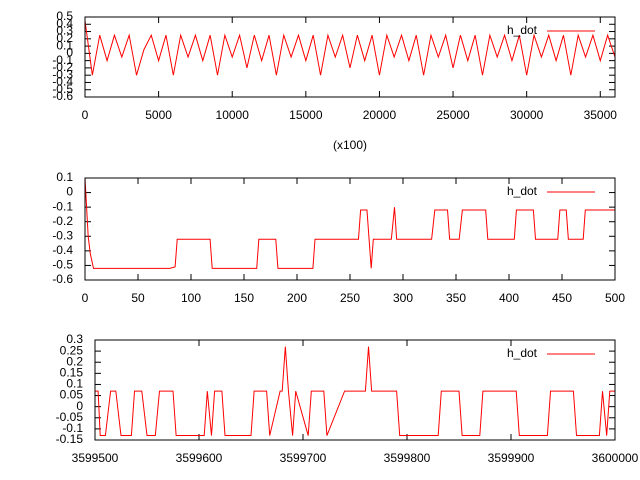 The height and width of the screenshot is (480, 640). Describe the element at coordinates (70, 439) in the screenshot. I see `y-tick-label: -0.15` at that location.